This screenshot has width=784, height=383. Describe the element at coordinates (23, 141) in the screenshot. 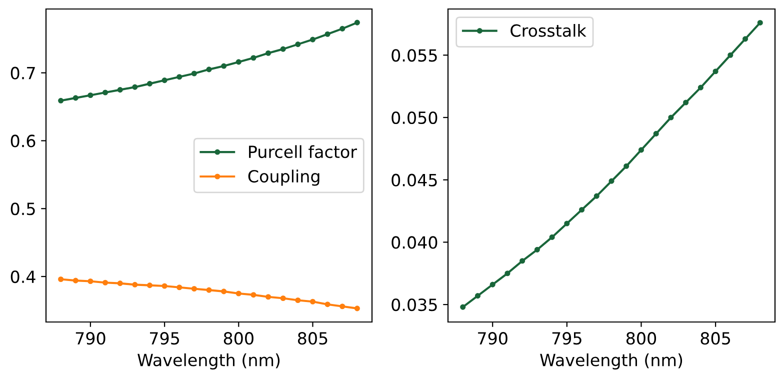

I see `y-tick-label: 0.6` at that location.